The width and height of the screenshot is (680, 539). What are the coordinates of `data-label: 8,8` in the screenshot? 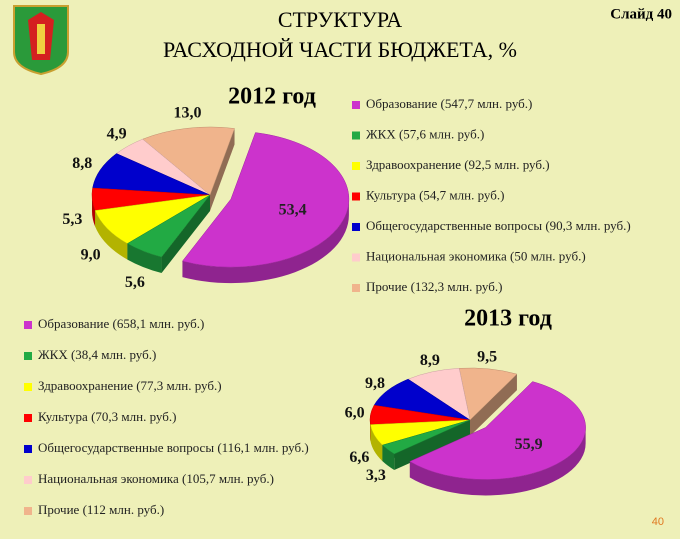 It's located at (82, 163).